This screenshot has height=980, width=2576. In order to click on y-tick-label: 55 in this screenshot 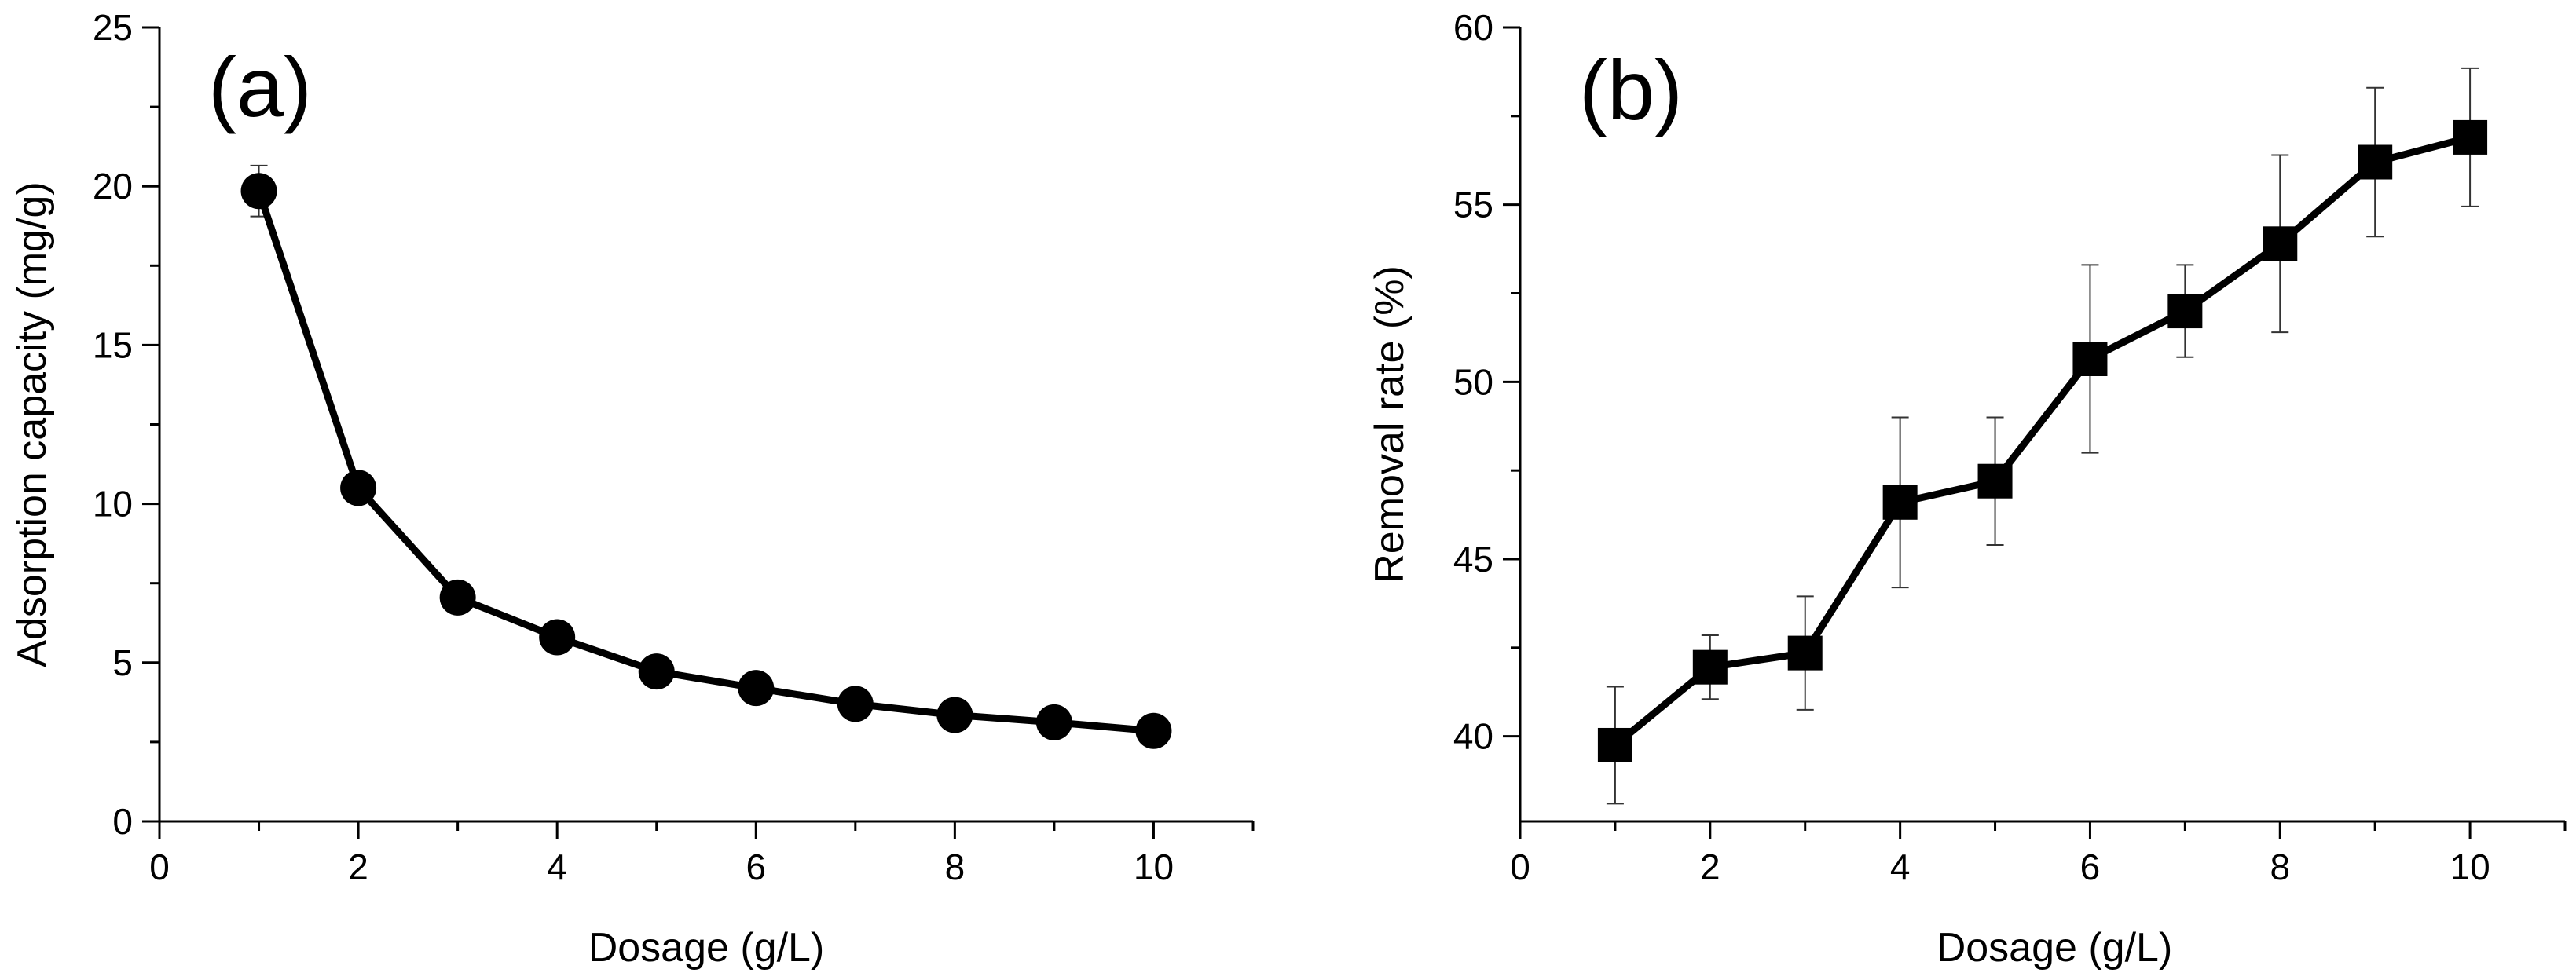, I will do `click(1473, 205)`.